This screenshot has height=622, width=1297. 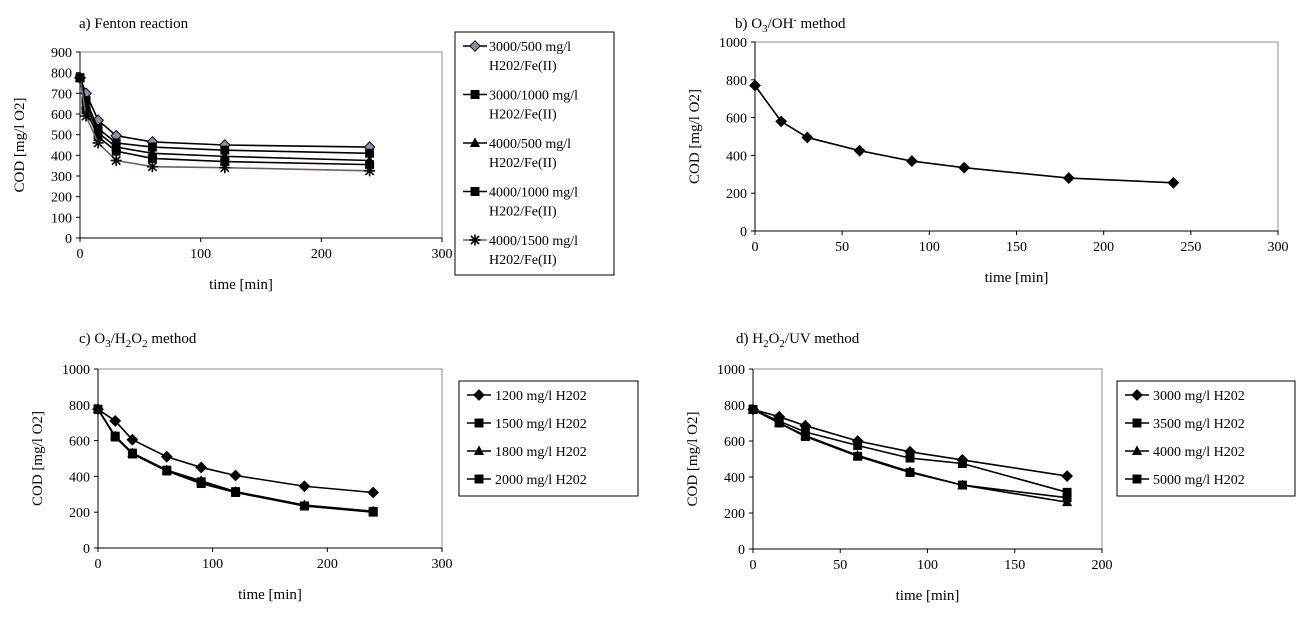 I want to click on y-axis-label: COD [mg/l O2], so click(x=693, y=459).